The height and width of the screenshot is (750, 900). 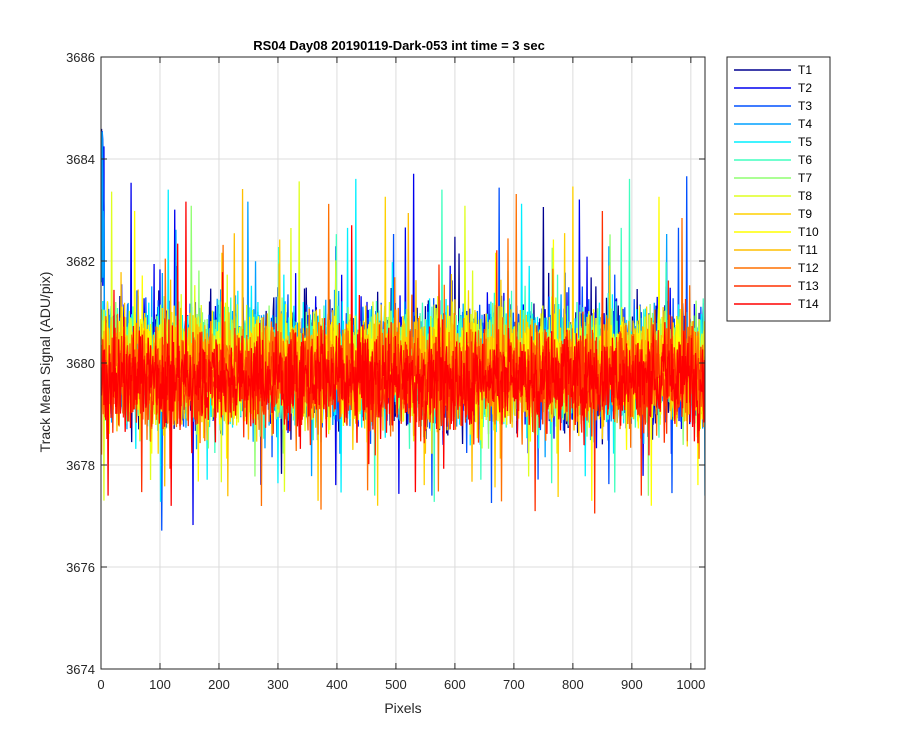 What do you see at coordinates (805, 70) in the screenshot?
I see `legend-label-t1: T1` at bounding box center [805, 70].